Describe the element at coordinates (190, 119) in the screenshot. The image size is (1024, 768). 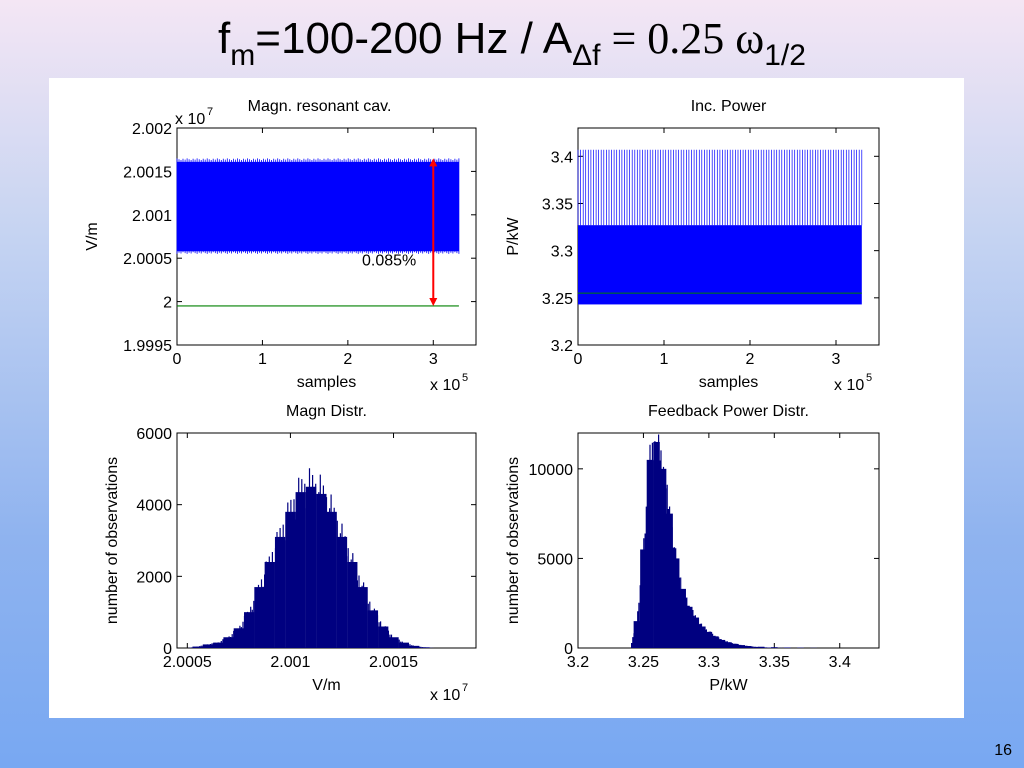
I see `magnitude-ymultiplier: x 10` at that location.